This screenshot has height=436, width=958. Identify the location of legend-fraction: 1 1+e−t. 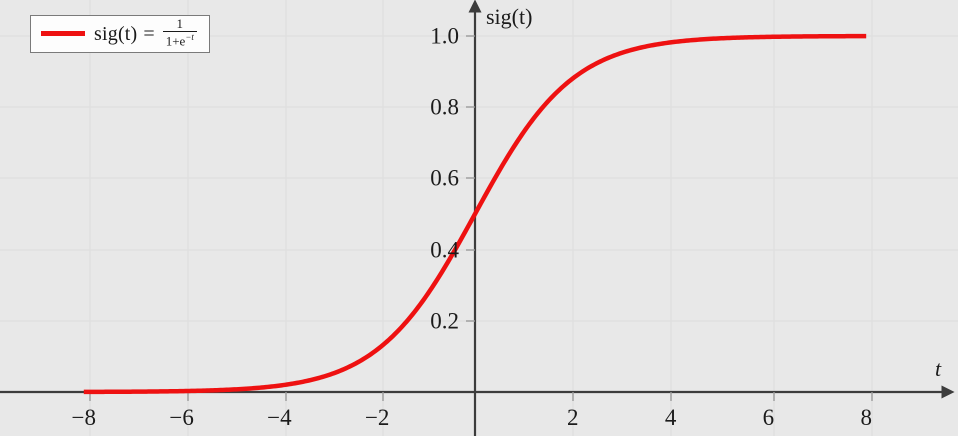
(179, 32).